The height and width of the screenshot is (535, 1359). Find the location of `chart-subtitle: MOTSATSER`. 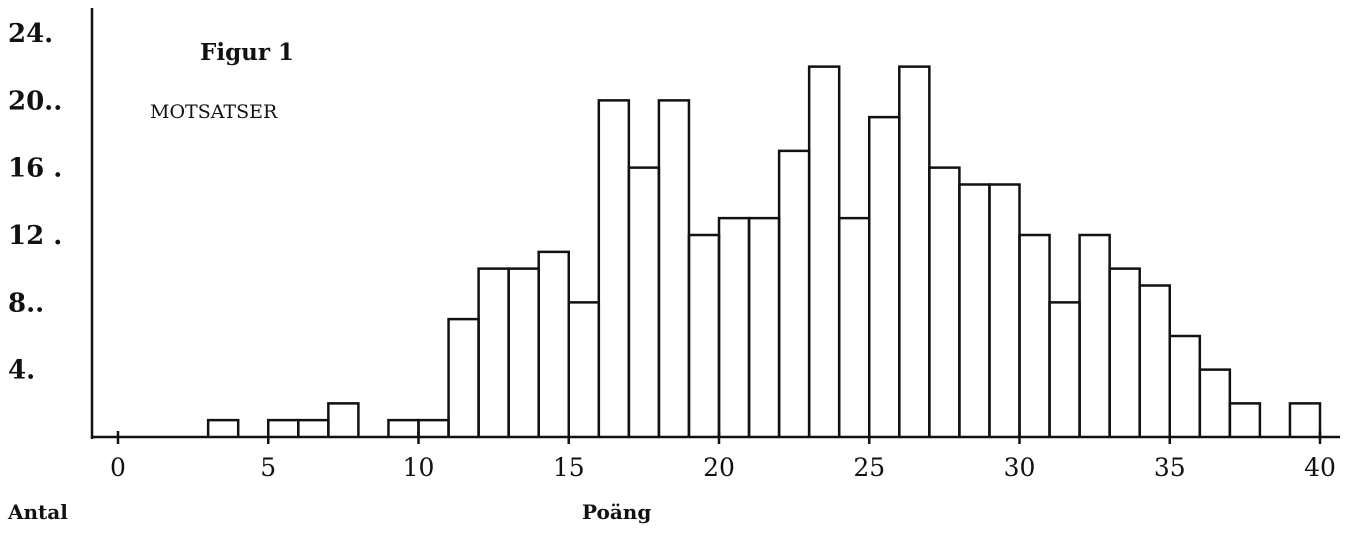

chart-subtitle: MOTSATSER is located at coordinates (214, 112).